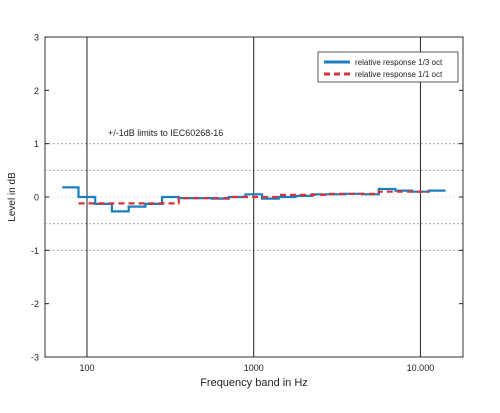  I want to click on x-tick-label: 10.000, so click(421, 368).